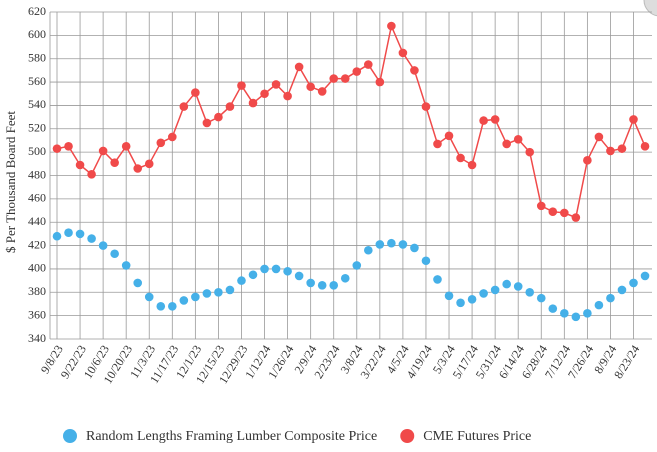 This screenshot has width=657, height=452. I want to click on y-tick-label: 600, so click(37, 34).